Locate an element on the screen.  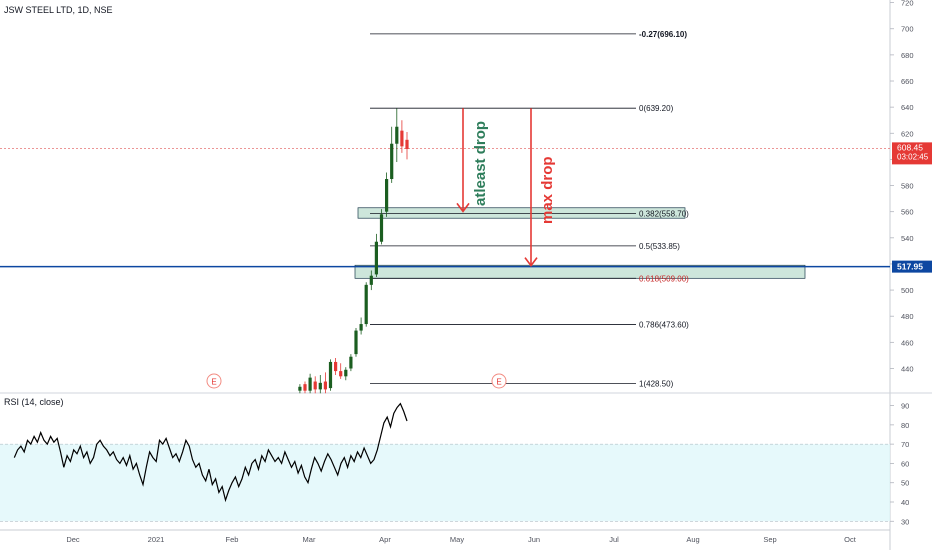
time-tick-label-9: Sep is located at coordinates (769, 539).